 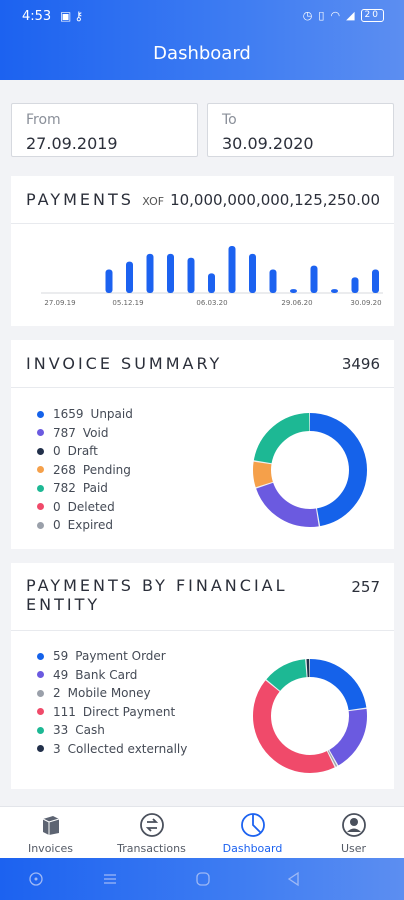 What do you see at coordinates (64, 469) in the screenshot?
I see `legend-count: 268` at bounding box center [64, 469].